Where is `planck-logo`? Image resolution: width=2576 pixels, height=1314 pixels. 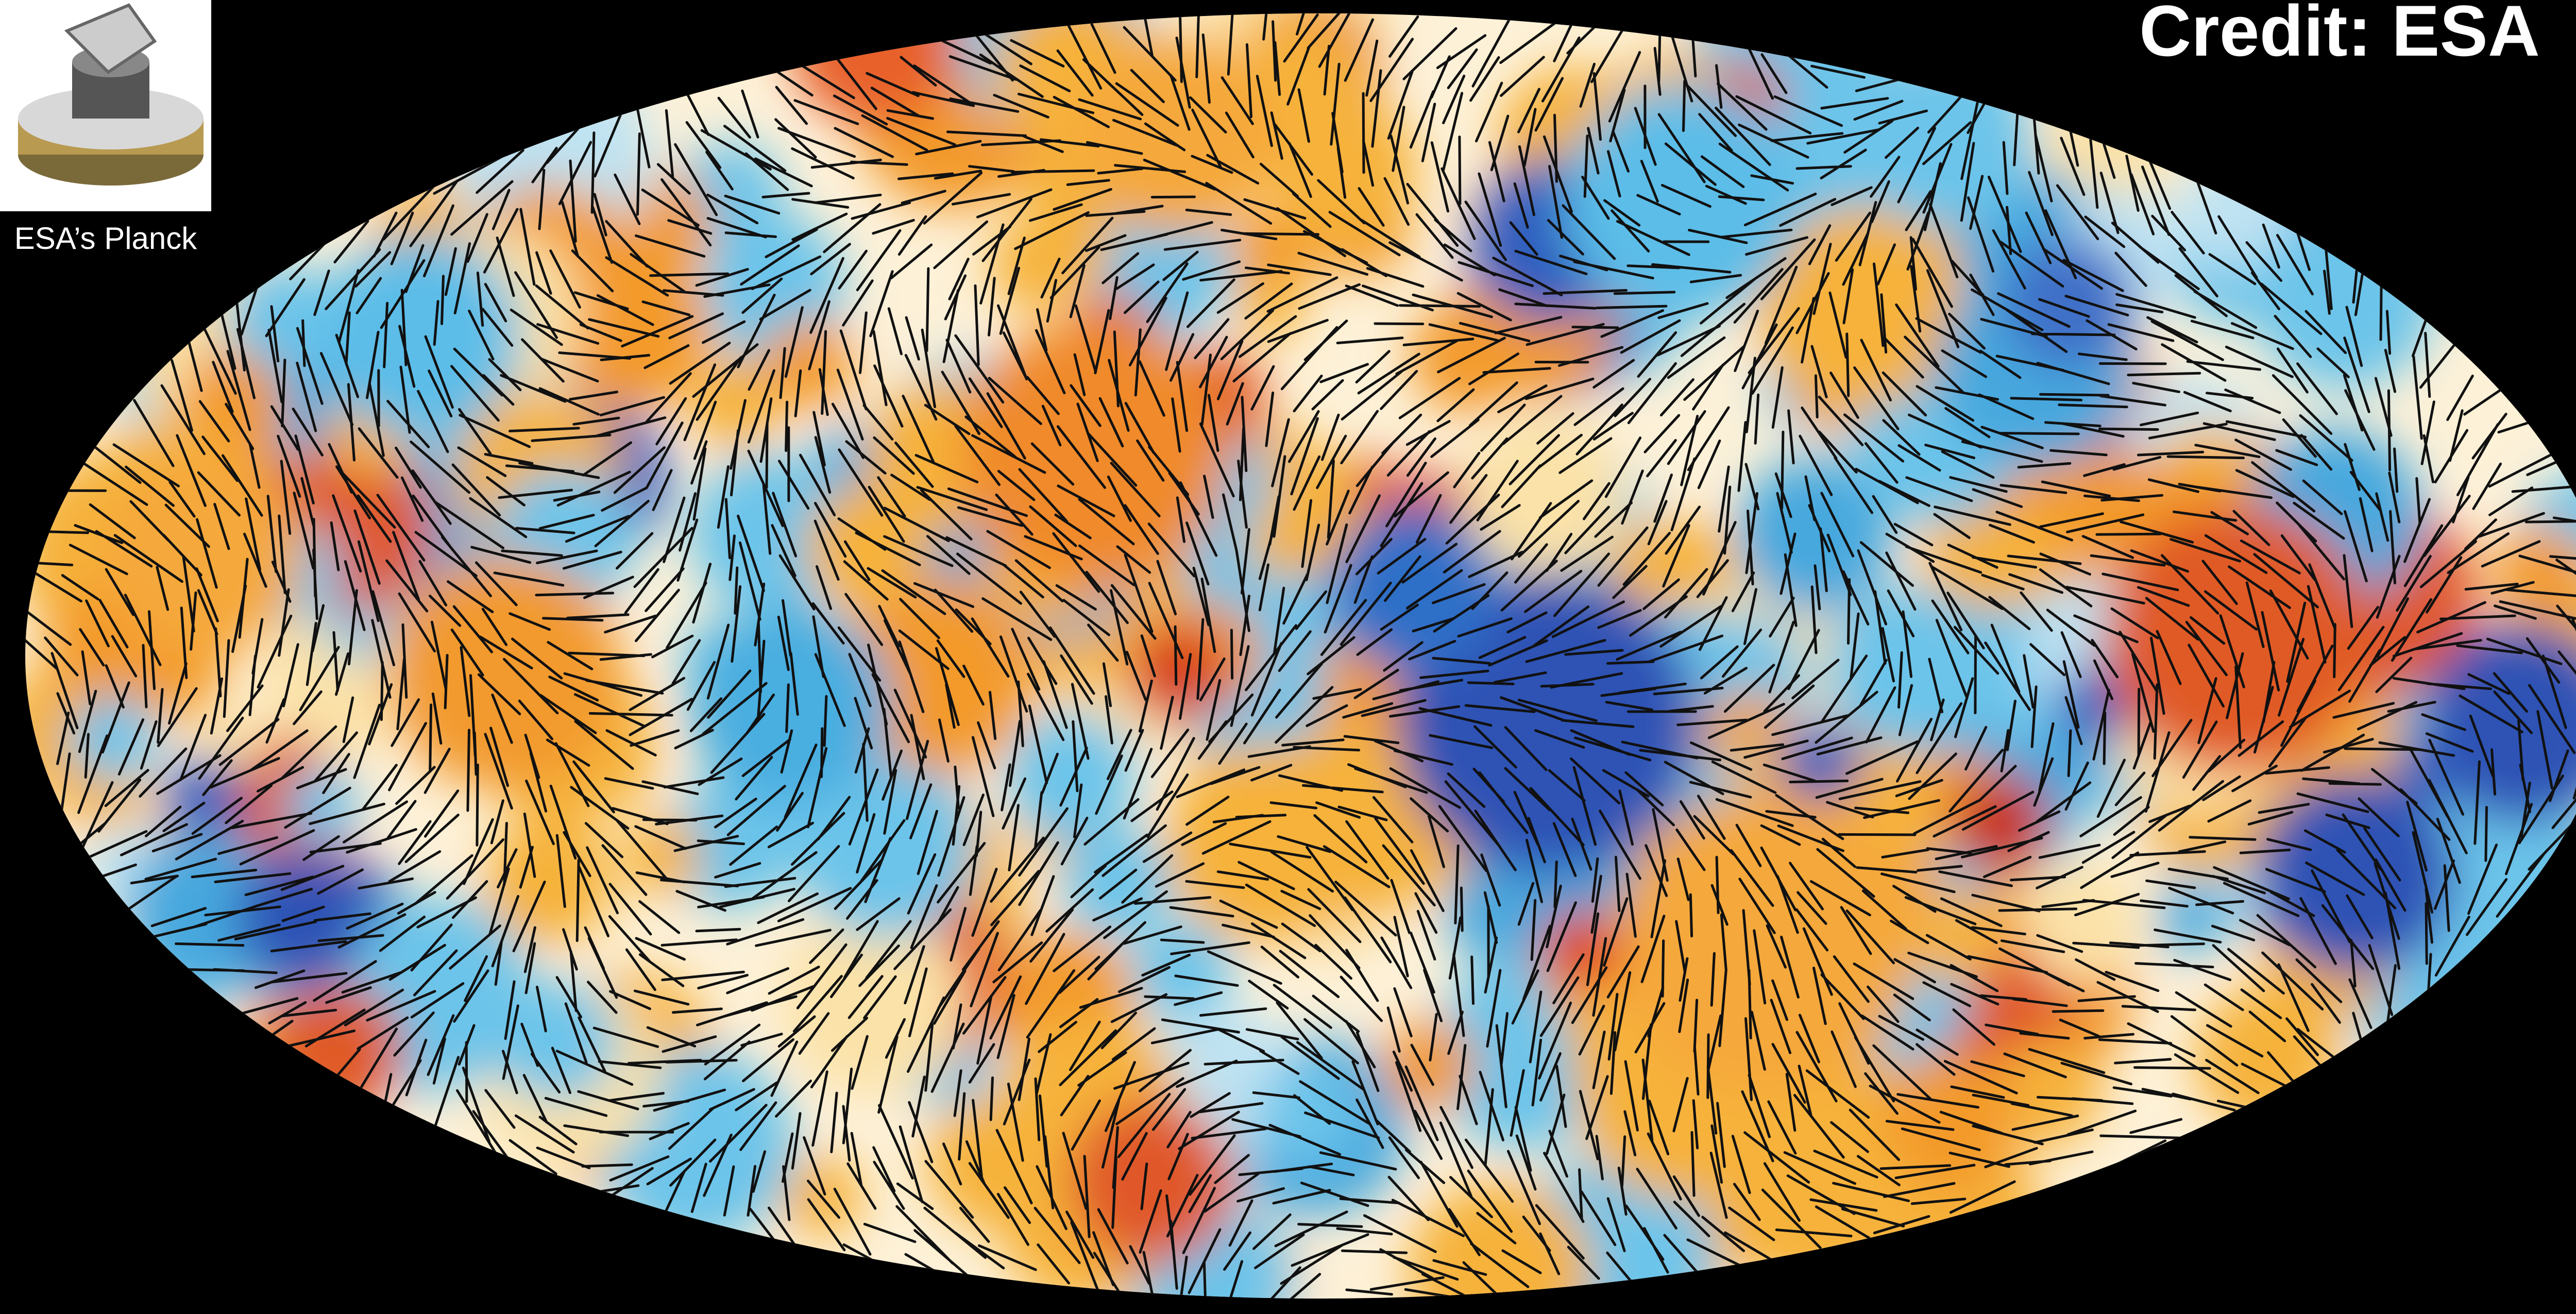
planck-logo is located at coordinates (105, 105).